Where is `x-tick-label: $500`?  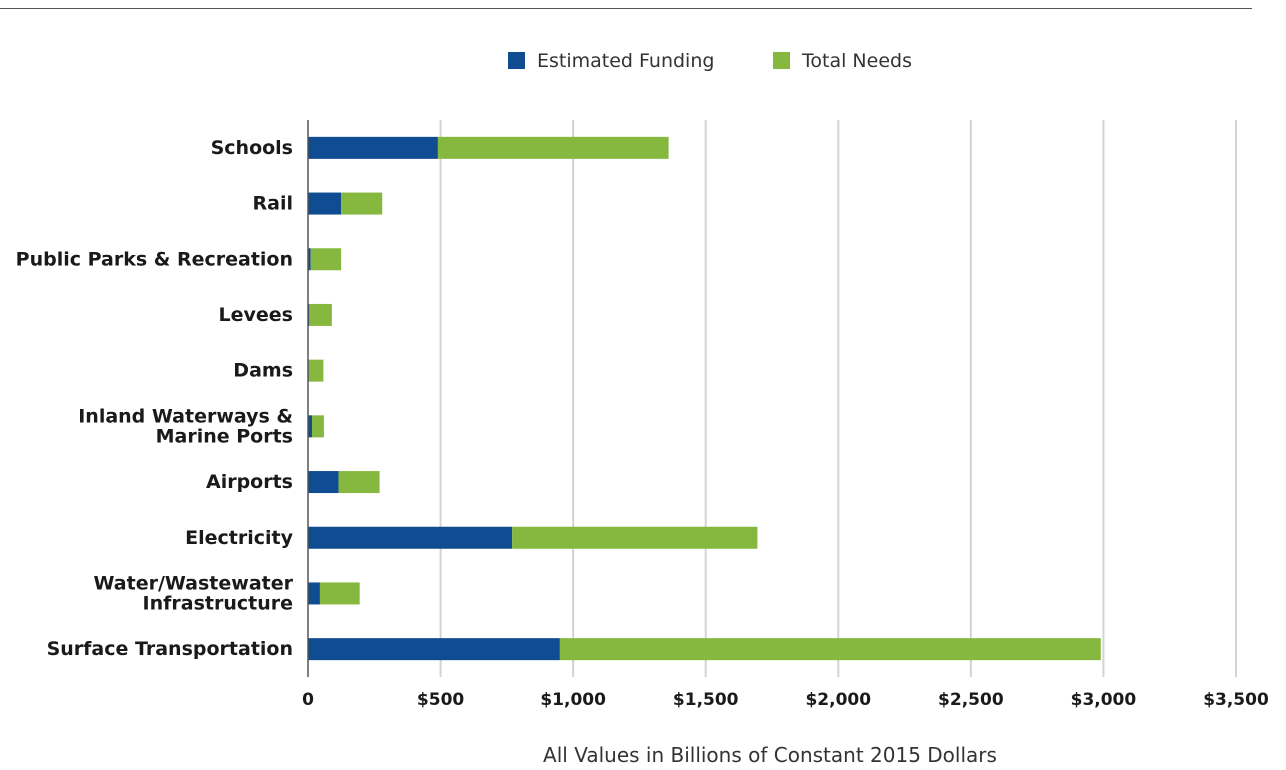
x-tick-label: $500 is located at coordinates (440, 700).